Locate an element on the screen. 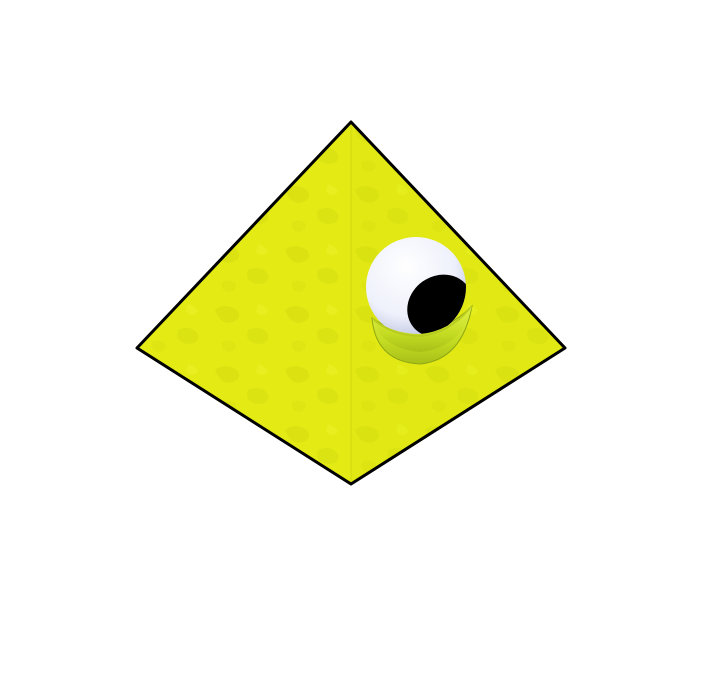 This screenshot has width=702, height=691. eyelid-front-edge is located at coordinates (422, 329).